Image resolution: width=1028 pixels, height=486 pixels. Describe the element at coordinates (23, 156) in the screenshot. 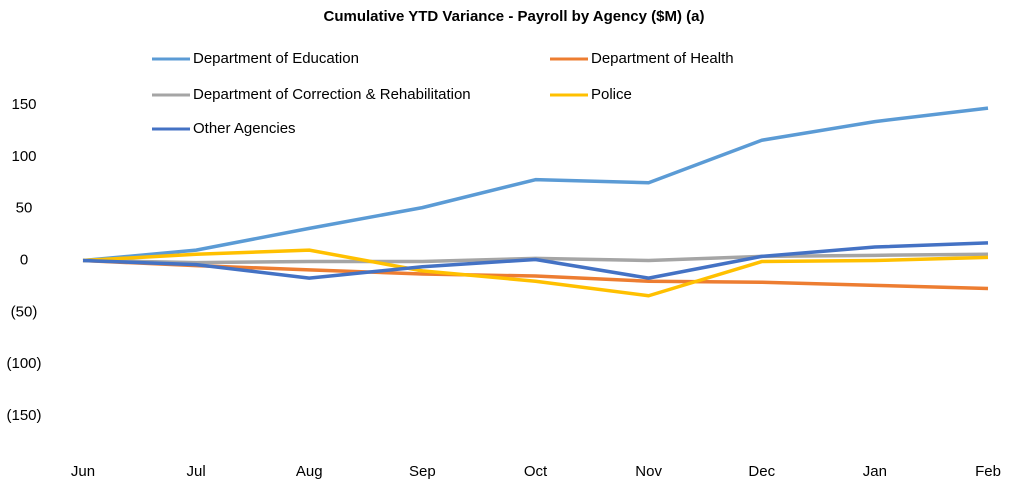

I see `y-tick-label: 100` at that location.